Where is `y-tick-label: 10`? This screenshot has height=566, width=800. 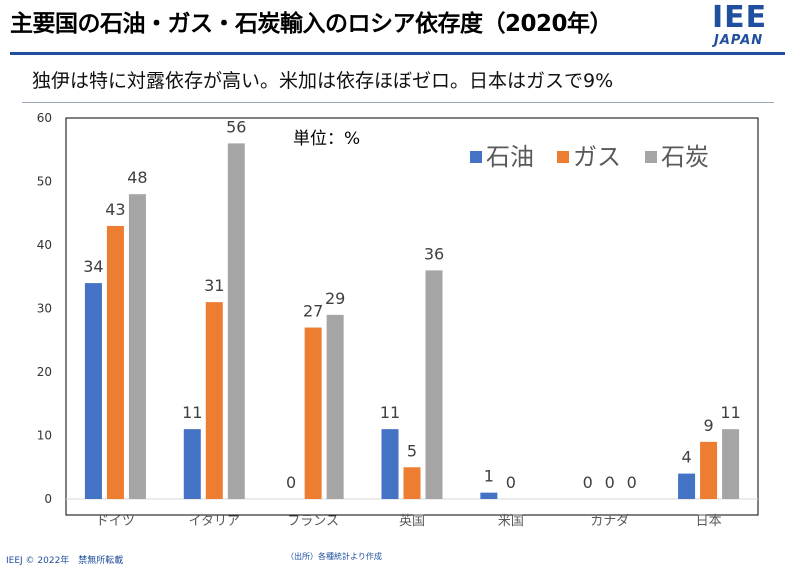 y-tick-label: 10 is located at coordinates (44, 436).